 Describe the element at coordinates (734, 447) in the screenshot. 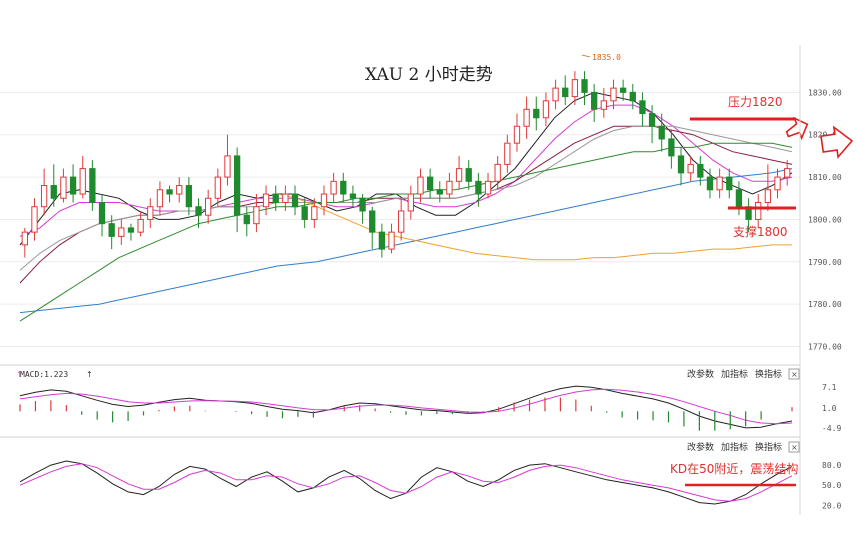

I see `kd-add-indicator-button: 加指标` at that location.